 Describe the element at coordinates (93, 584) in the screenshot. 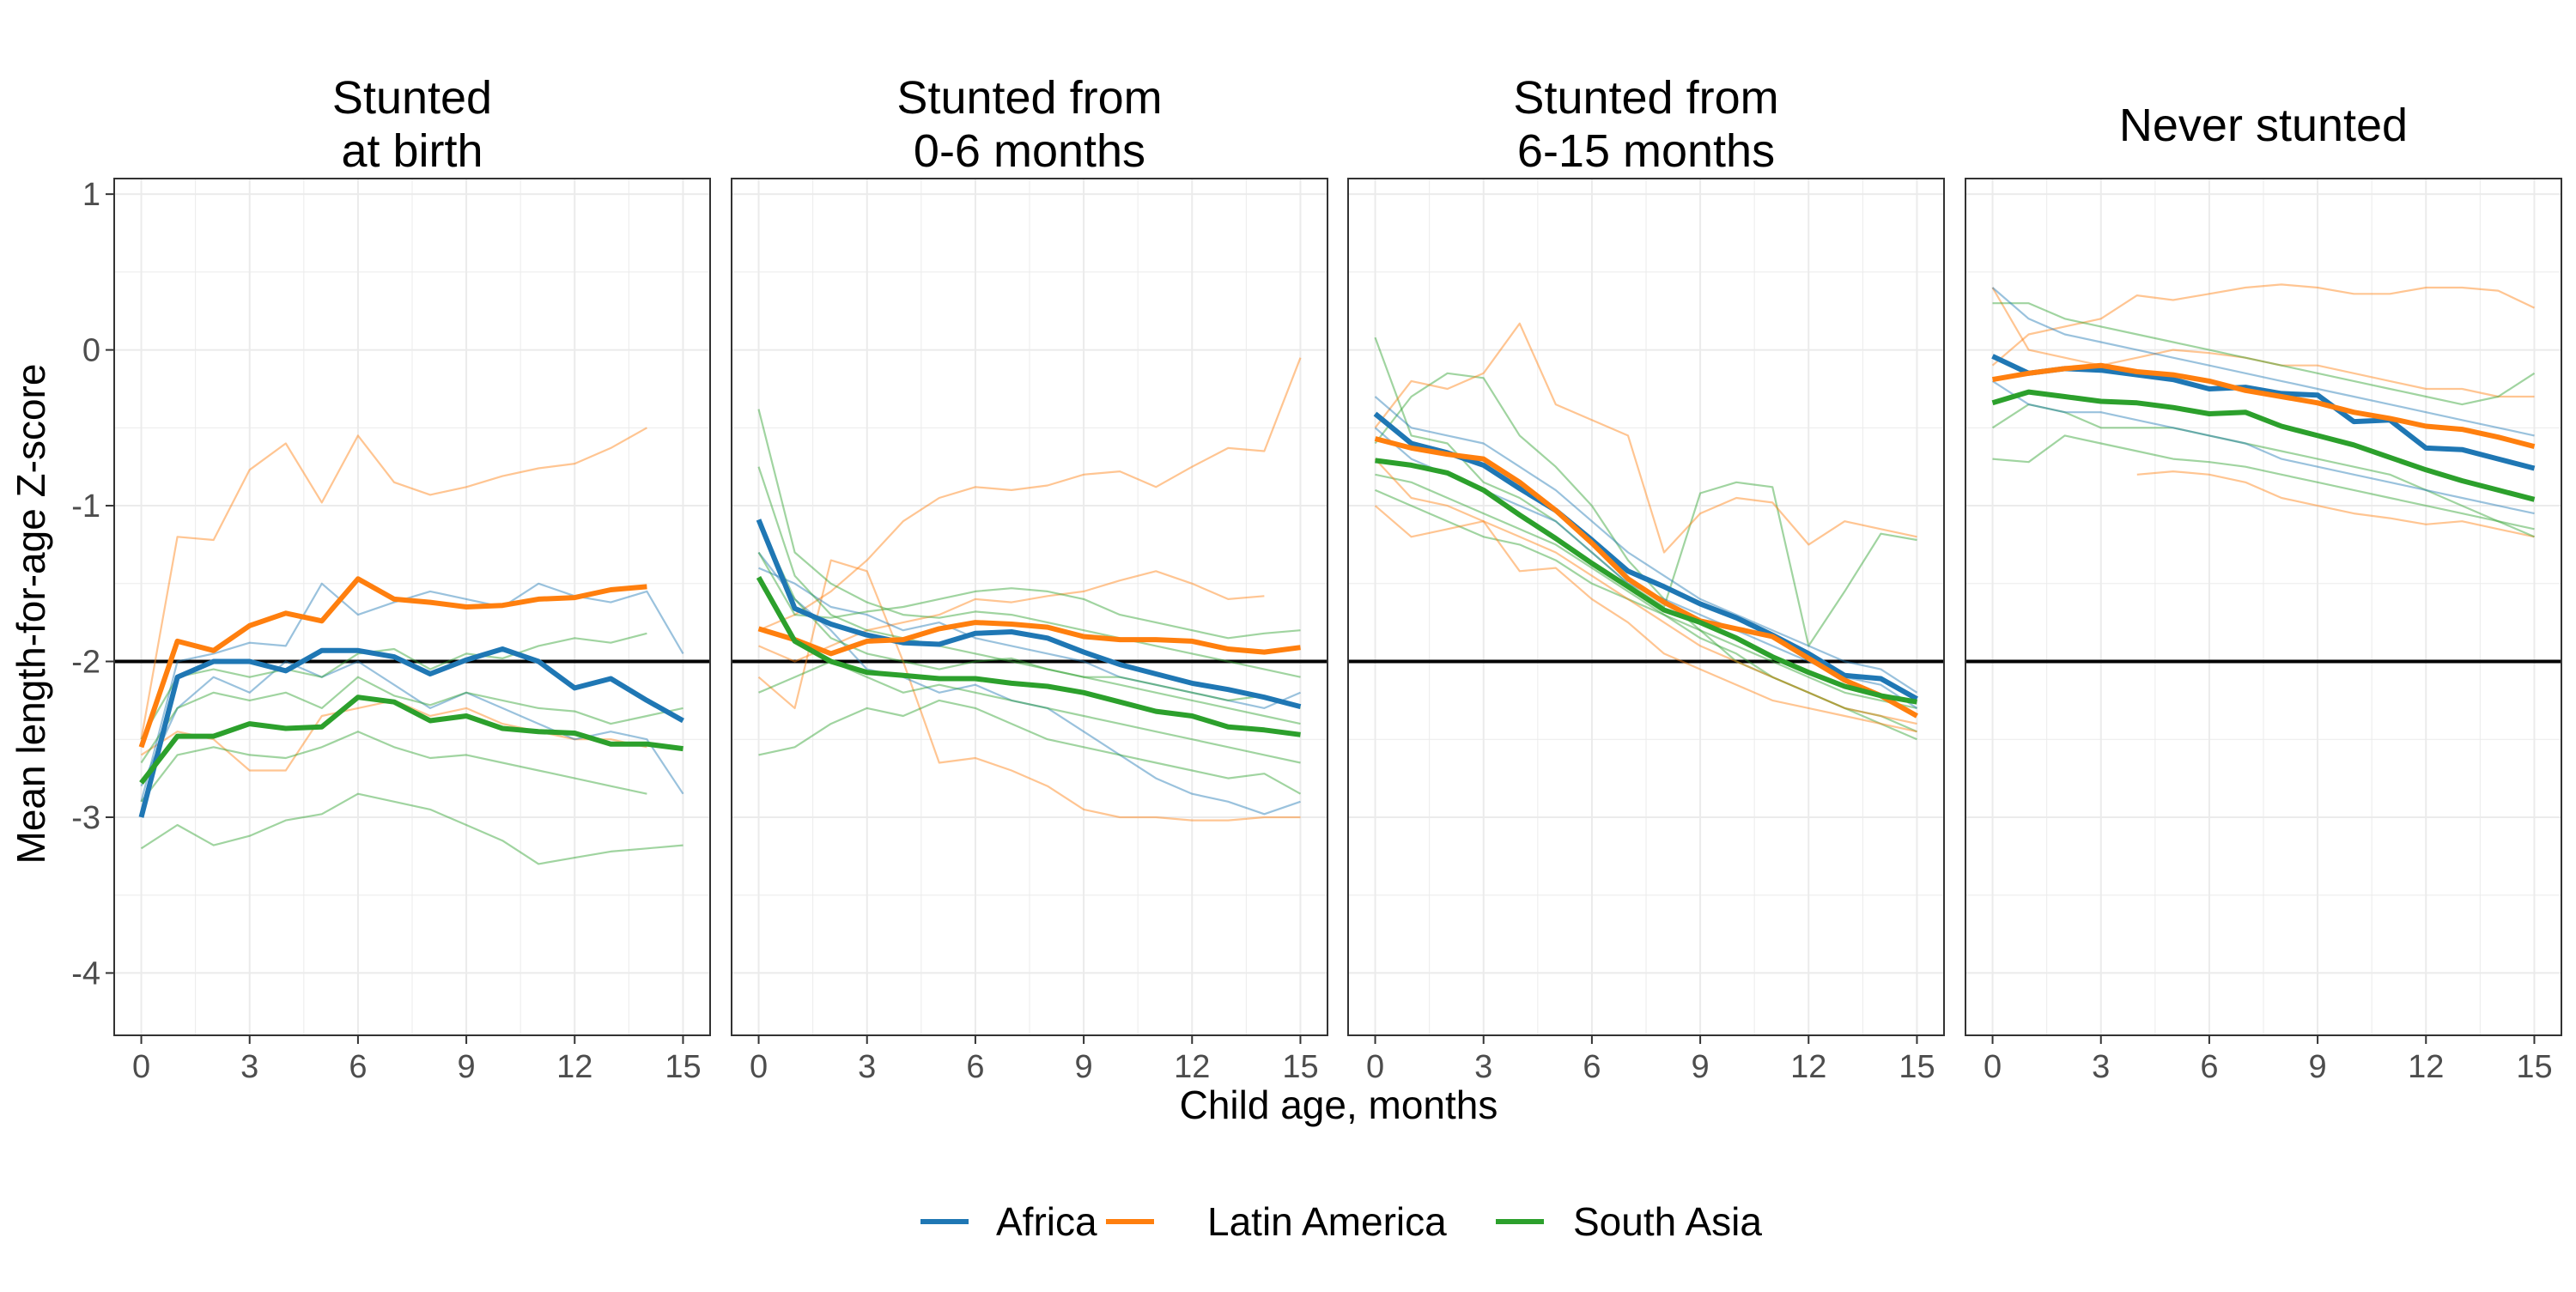

I see `y-axis: 1 0 -1 -2 -3 -4` at that location.